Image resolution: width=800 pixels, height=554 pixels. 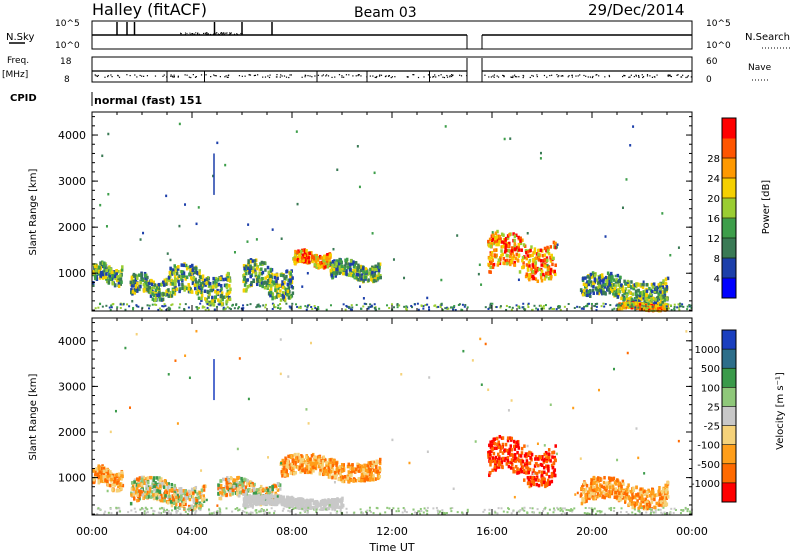 I want to click on beam-title: Beam 03, so click(x=385, y=13).